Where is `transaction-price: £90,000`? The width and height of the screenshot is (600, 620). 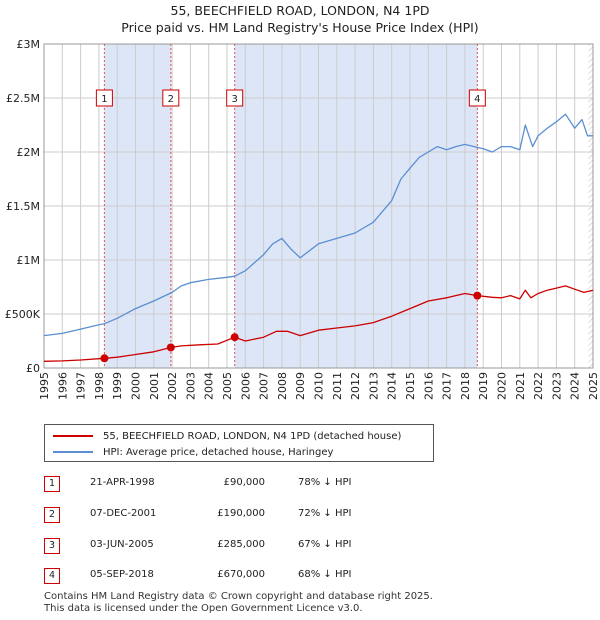
transaction-price: £90,000 is located at coordinates (244, 482).